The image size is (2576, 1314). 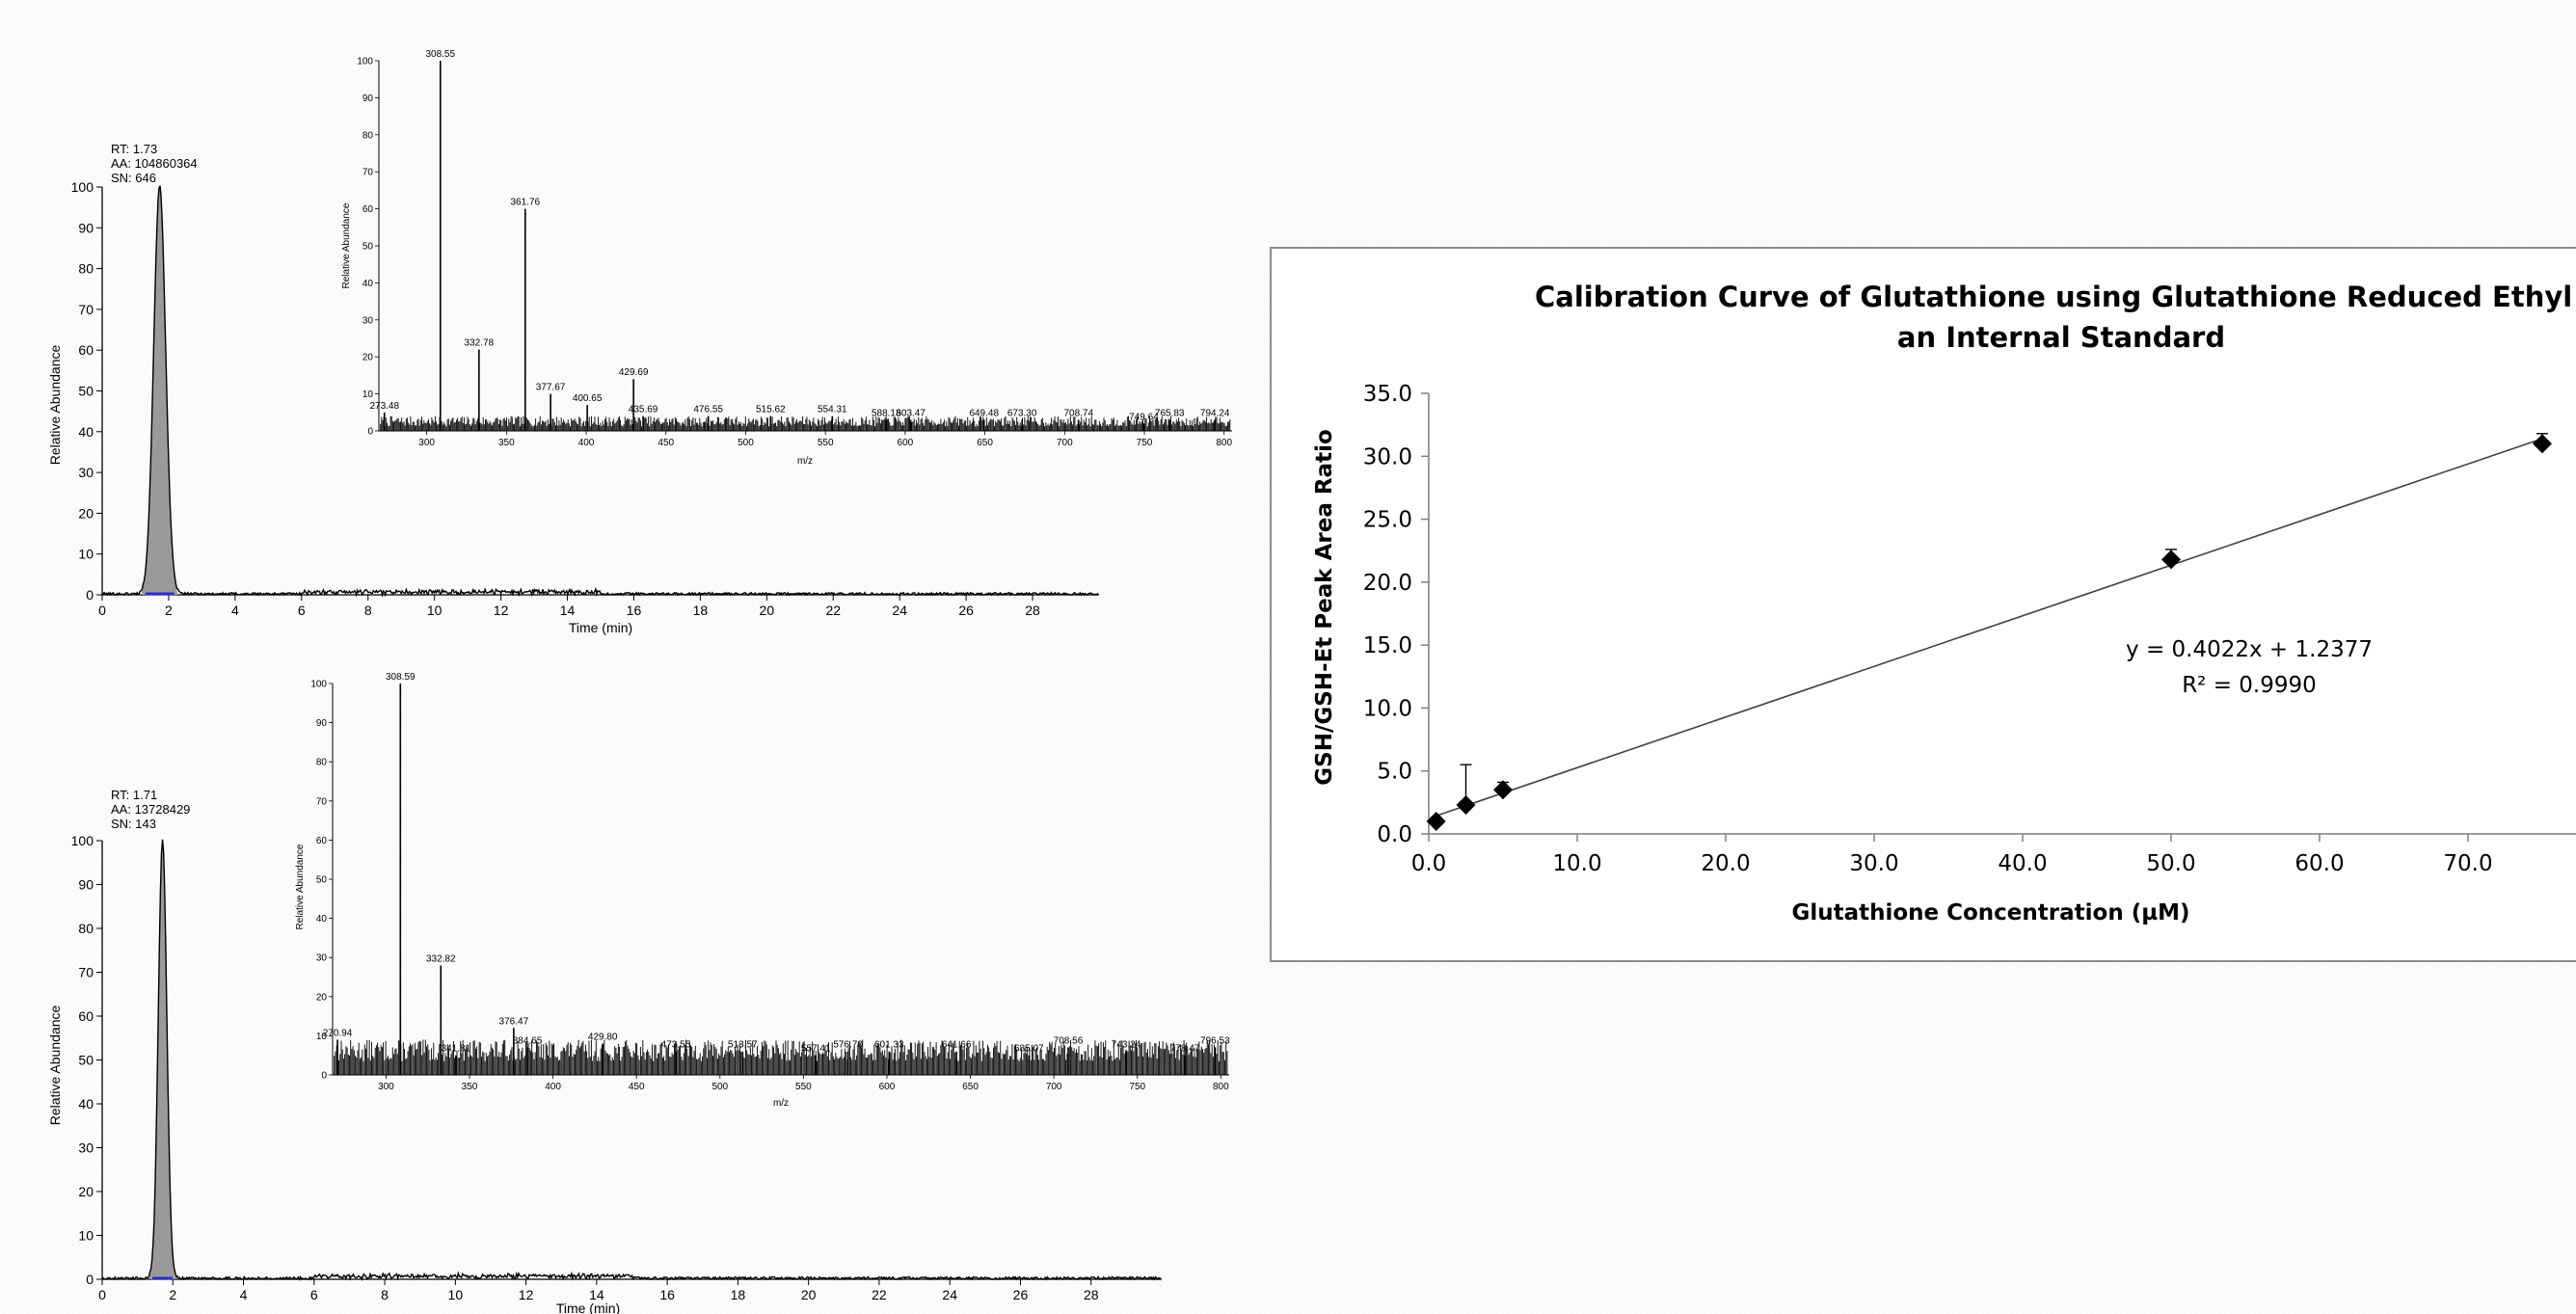 I want to click on spectrum-peak-label: 603.47, so click(x=911, y=413).